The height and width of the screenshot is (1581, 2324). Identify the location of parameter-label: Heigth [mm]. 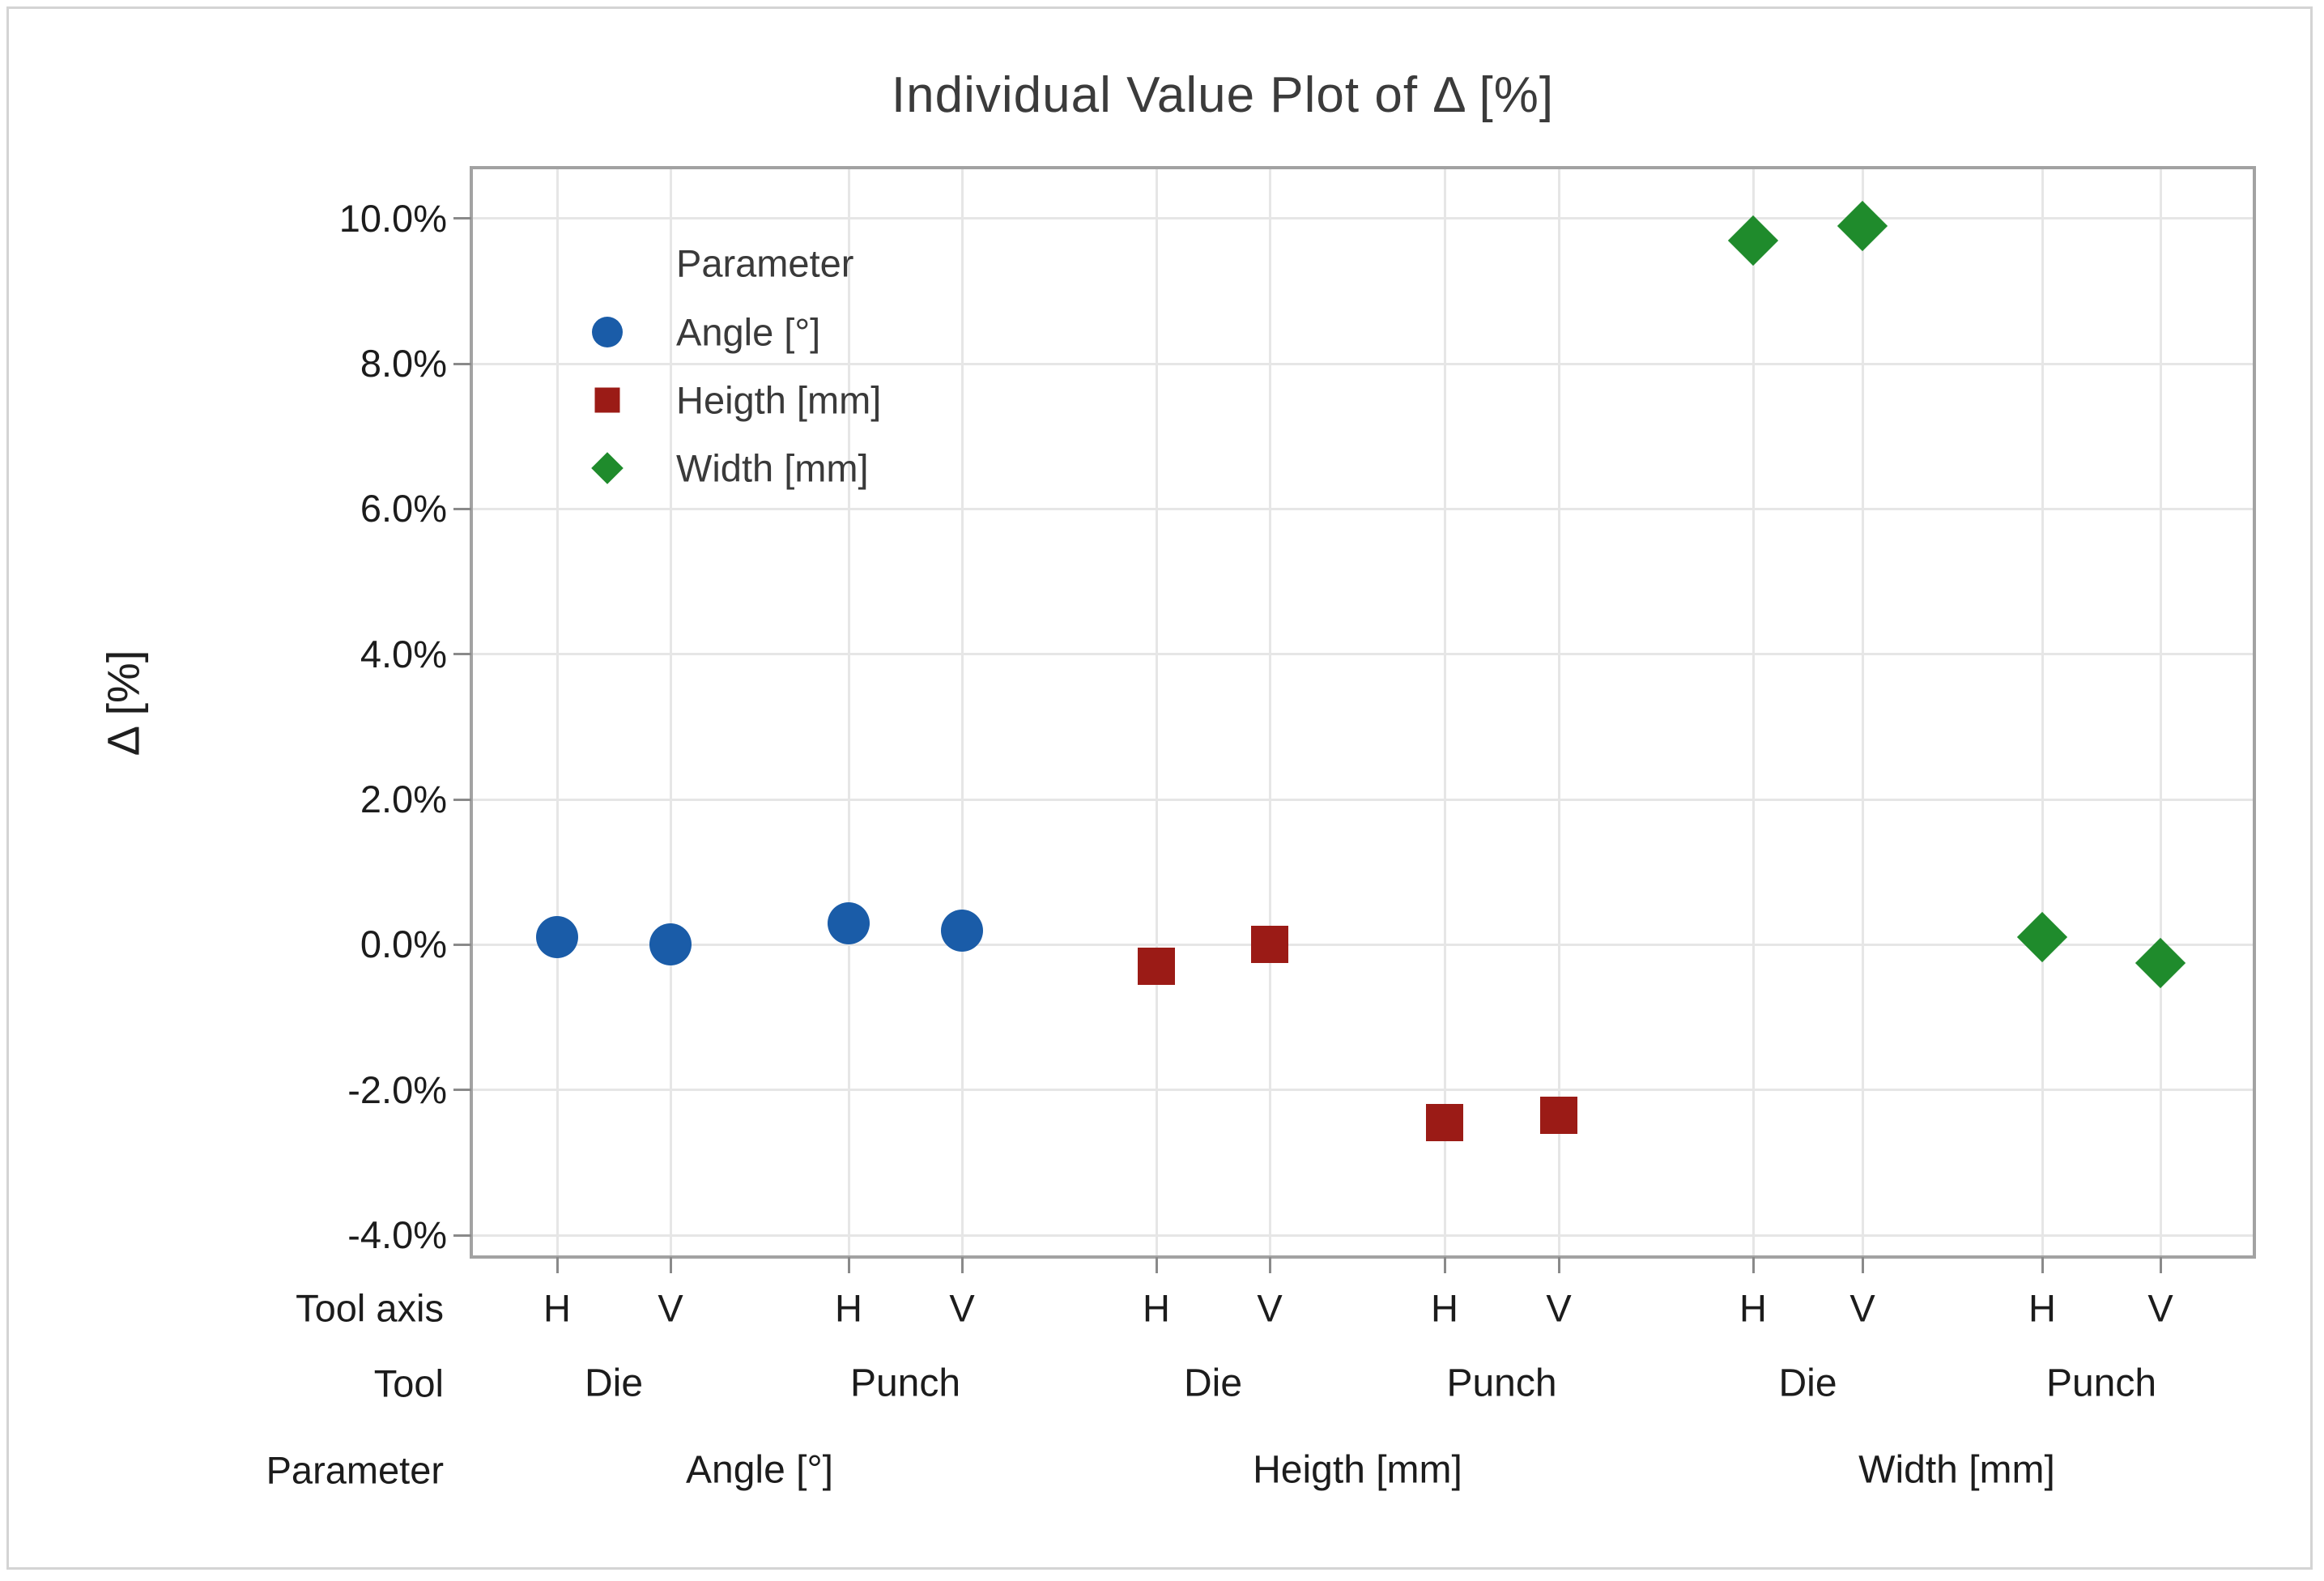
(1358, 1470).